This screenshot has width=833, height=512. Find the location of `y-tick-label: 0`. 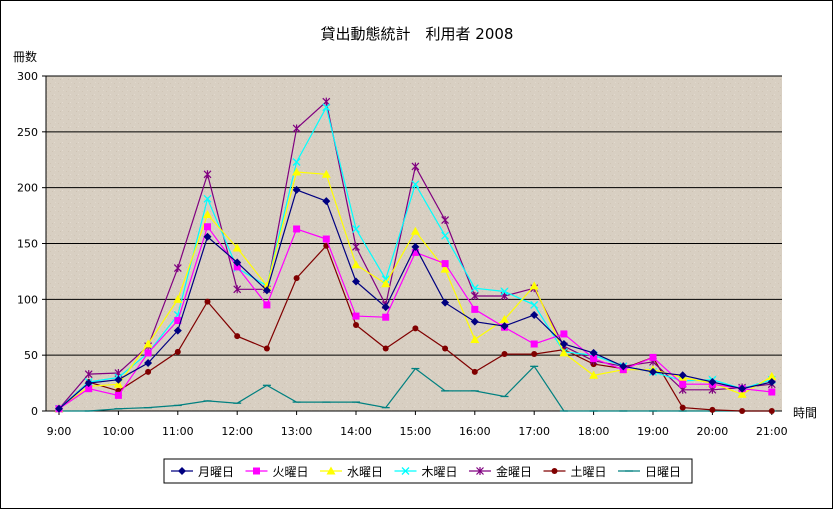

y-tick-label: 0 is located at coordinates (34, 411).